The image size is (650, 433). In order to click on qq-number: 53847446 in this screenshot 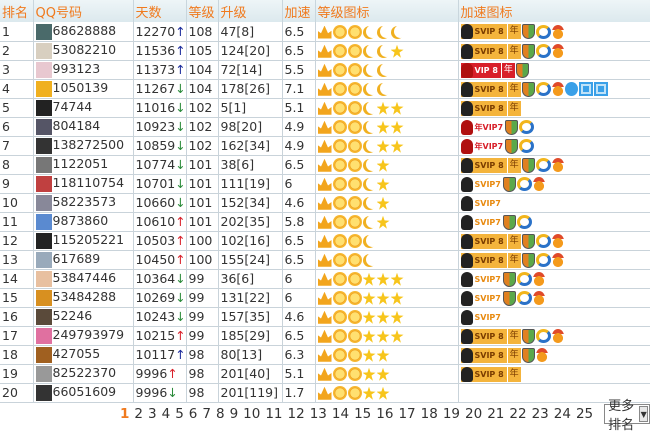, I will do `click(84, 278)`.